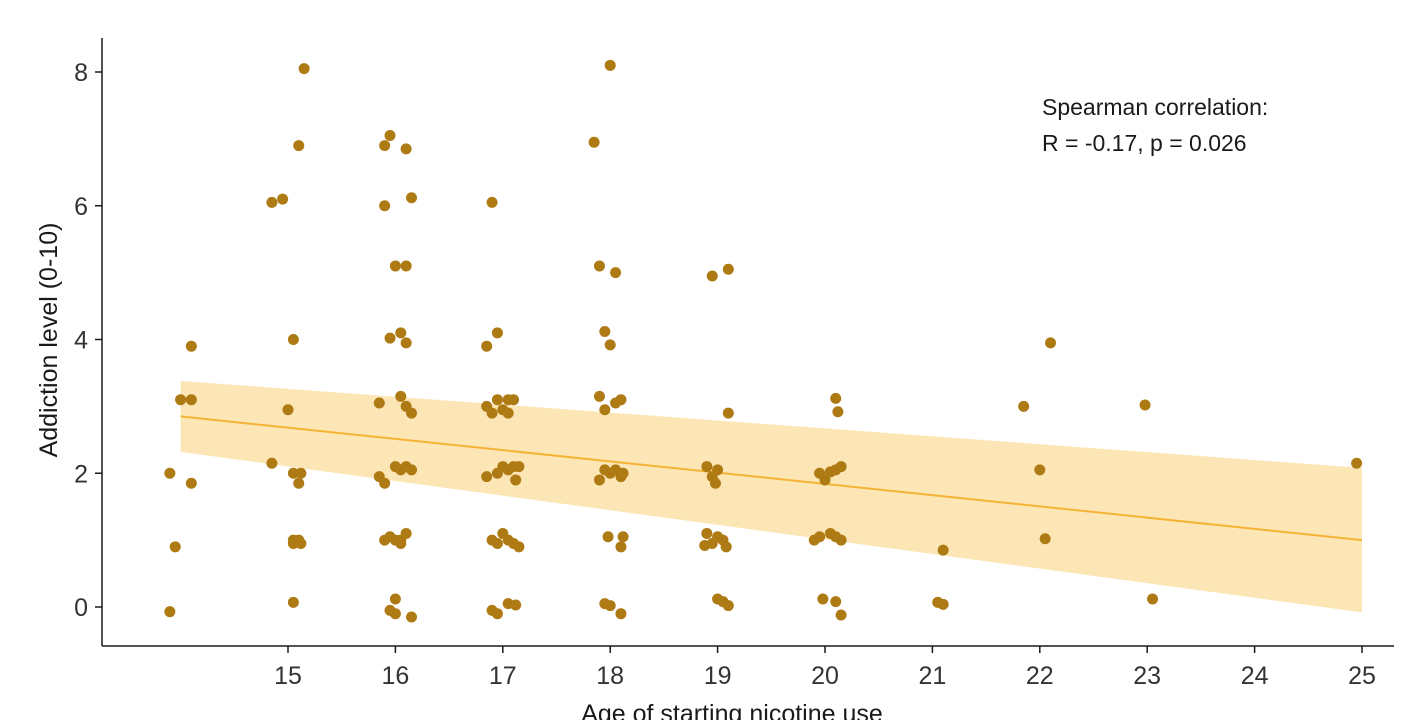 Image resolution: width=1406 pixels, height=720 pixels. Describe the element at coordinates (81, 341) in the screenshot. I see `y-tick-label: 4` at that location.